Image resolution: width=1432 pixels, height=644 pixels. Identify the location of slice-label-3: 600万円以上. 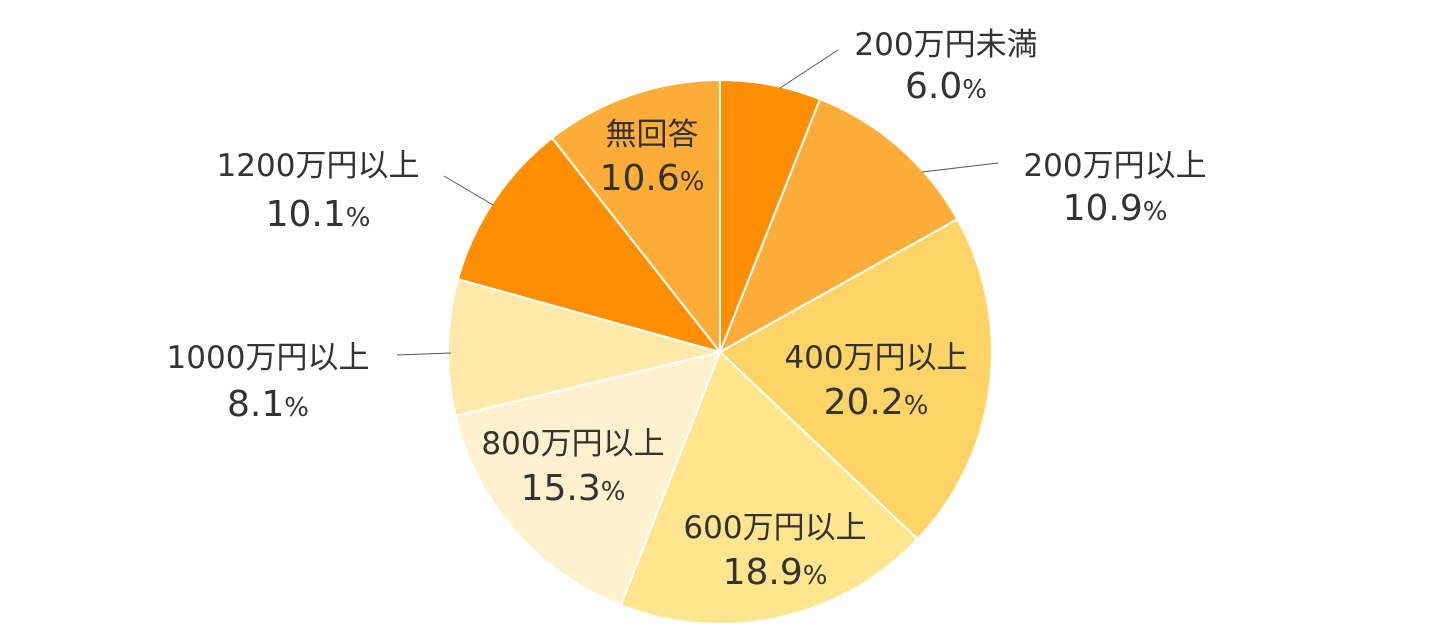
(774, 528).